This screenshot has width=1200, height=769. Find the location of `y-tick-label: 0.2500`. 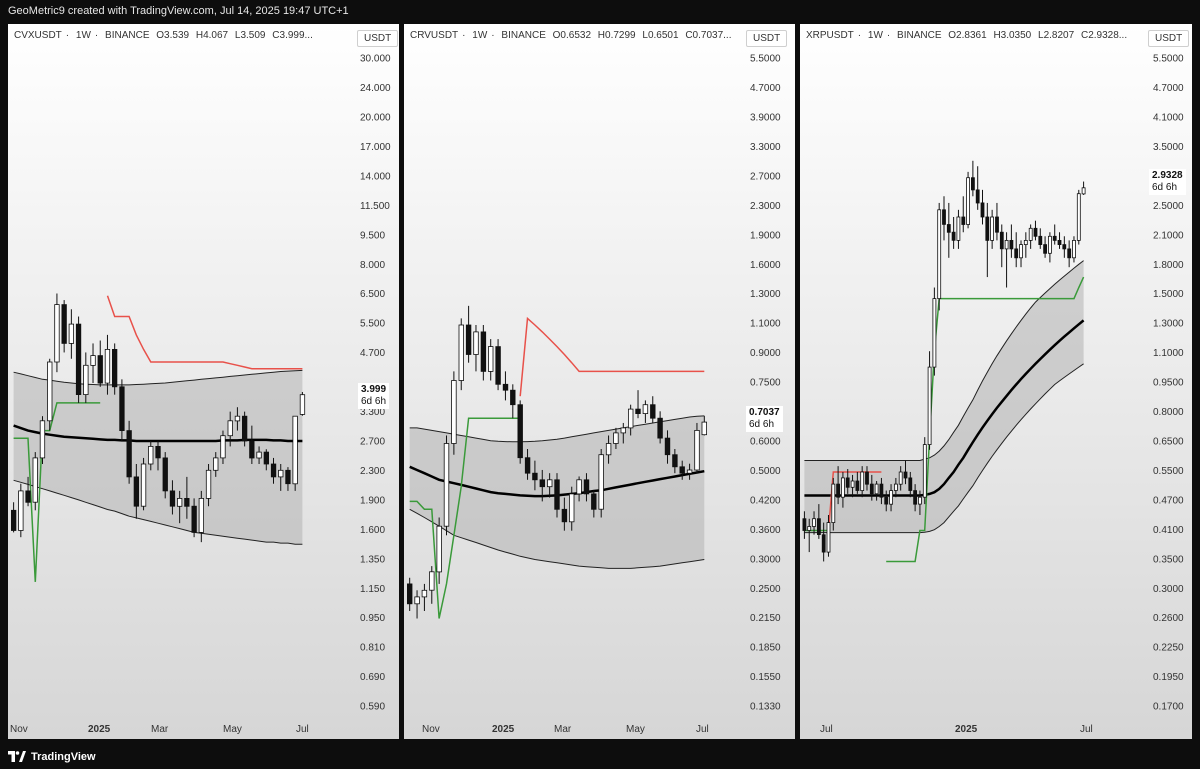

y-tick-label: 0.2500 is located at coordinates (765, 589).